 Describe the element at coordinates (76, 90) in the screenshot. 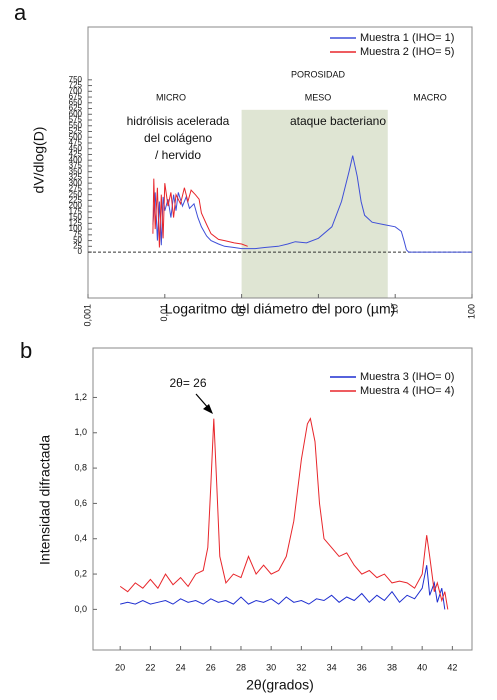

I see `y-tick-label: 700` at that location.